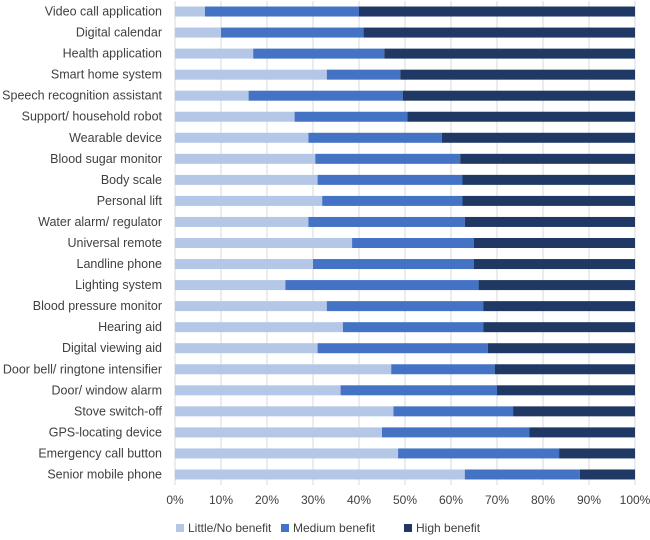  I want to click on category-label: Speech recognition assistant, so click(82, 96).